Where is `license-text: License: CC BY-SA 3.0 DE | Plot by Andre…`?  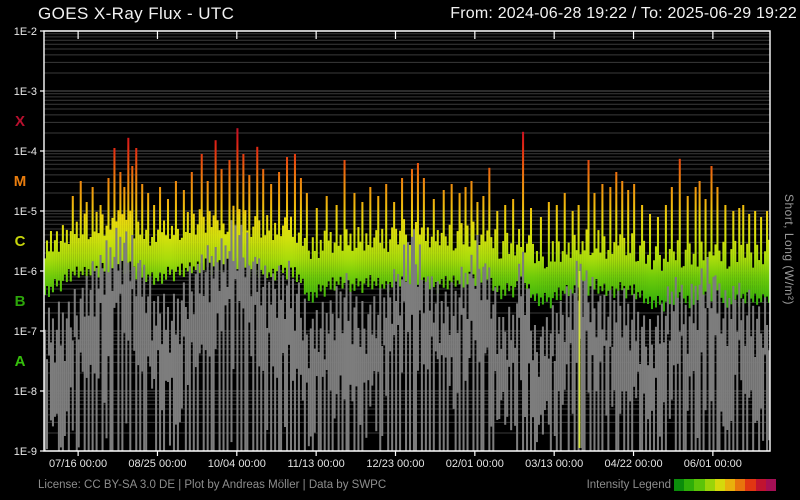
license-text: License: CC BY-SA 3.0 DE | Plot by Andre… is located at coordinates (212, 485).